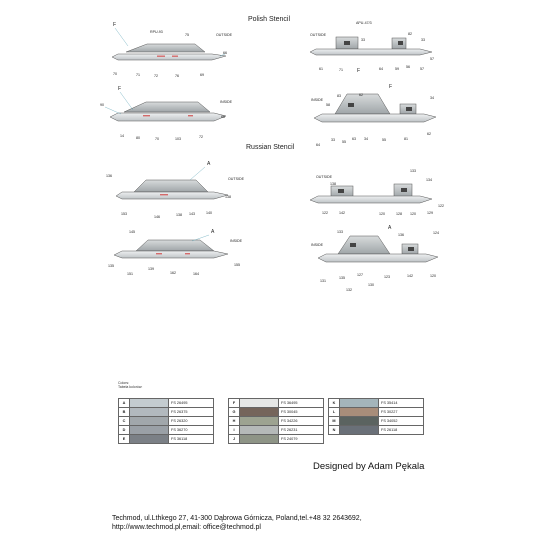 Image resolution: width=550 pixels, height=550 pixels. I want to click on label: 153, so click(124, 214).